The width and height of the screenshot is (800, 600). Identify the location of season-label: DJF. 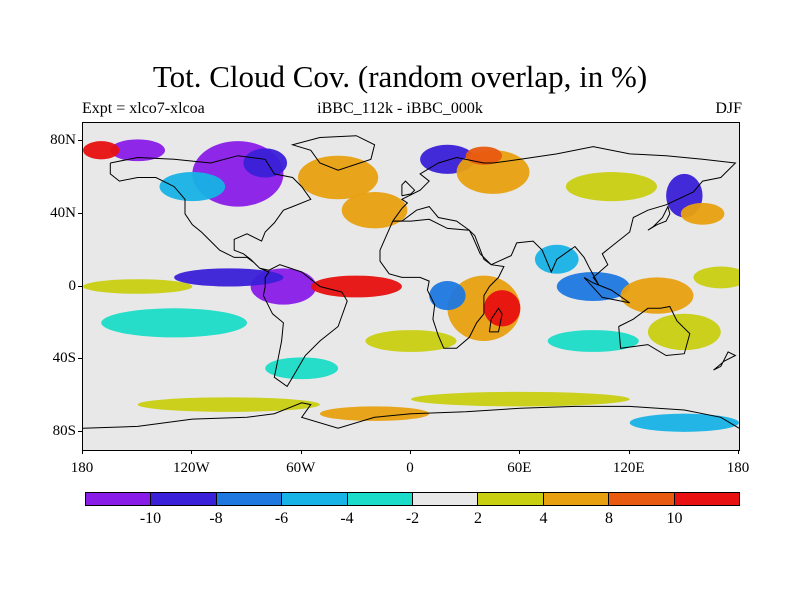
(728, 108).